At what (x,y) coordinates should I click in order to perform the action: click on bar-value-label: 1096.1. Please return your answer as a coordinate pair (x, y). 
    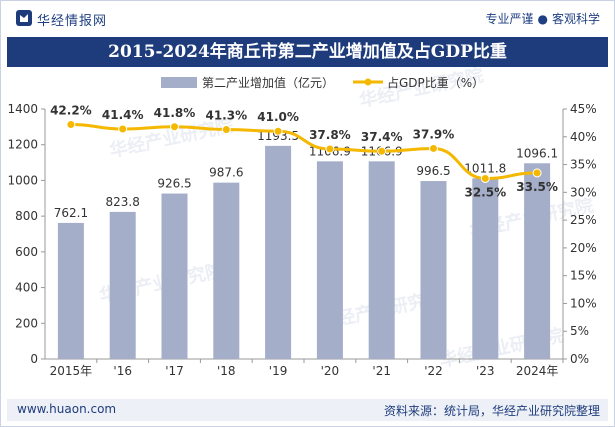
    Looking at the image, I should click on (537, 153).